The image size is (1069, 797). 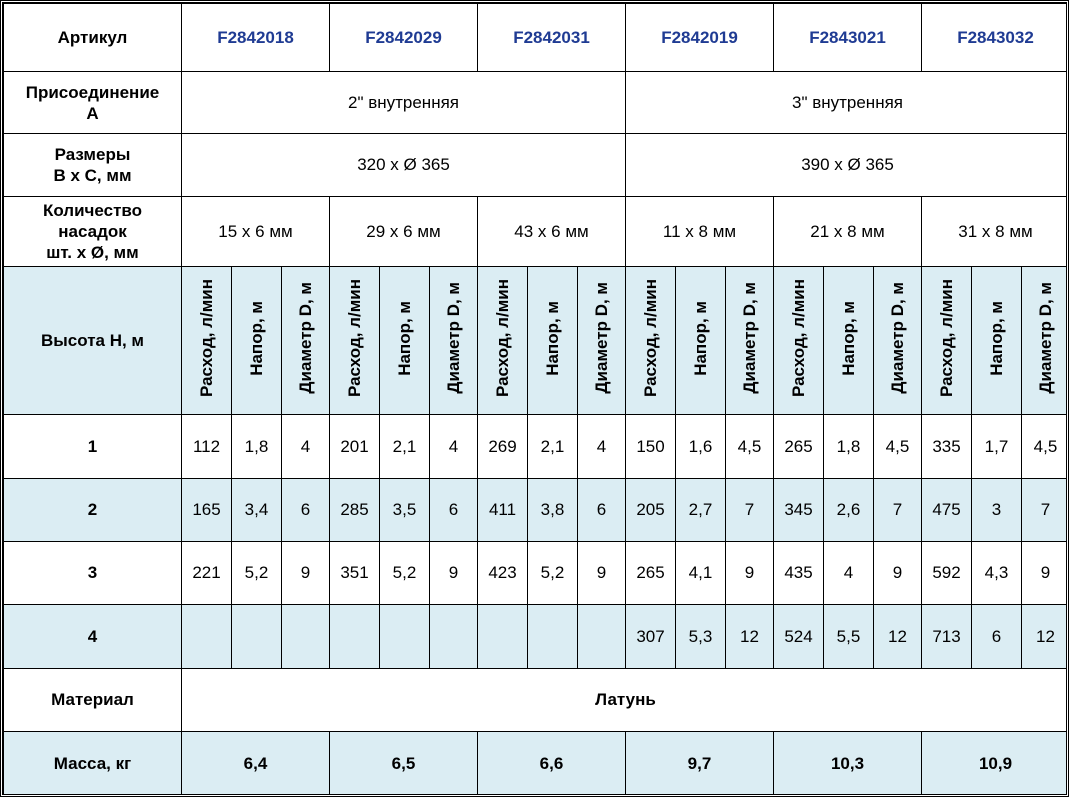 What do you see at coordinates (502, 510) in the screenshot?
I see `data-cell: 411` at bounding box center [502, 510].